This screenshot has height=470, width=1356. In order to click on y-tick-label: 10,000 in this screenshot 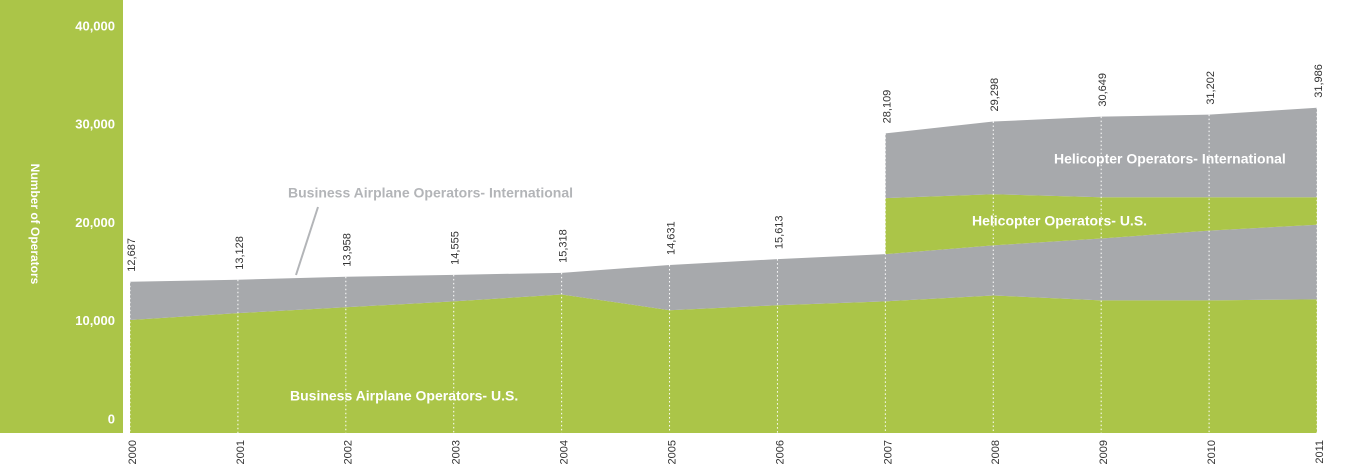, I will do `click(95, 320)`.